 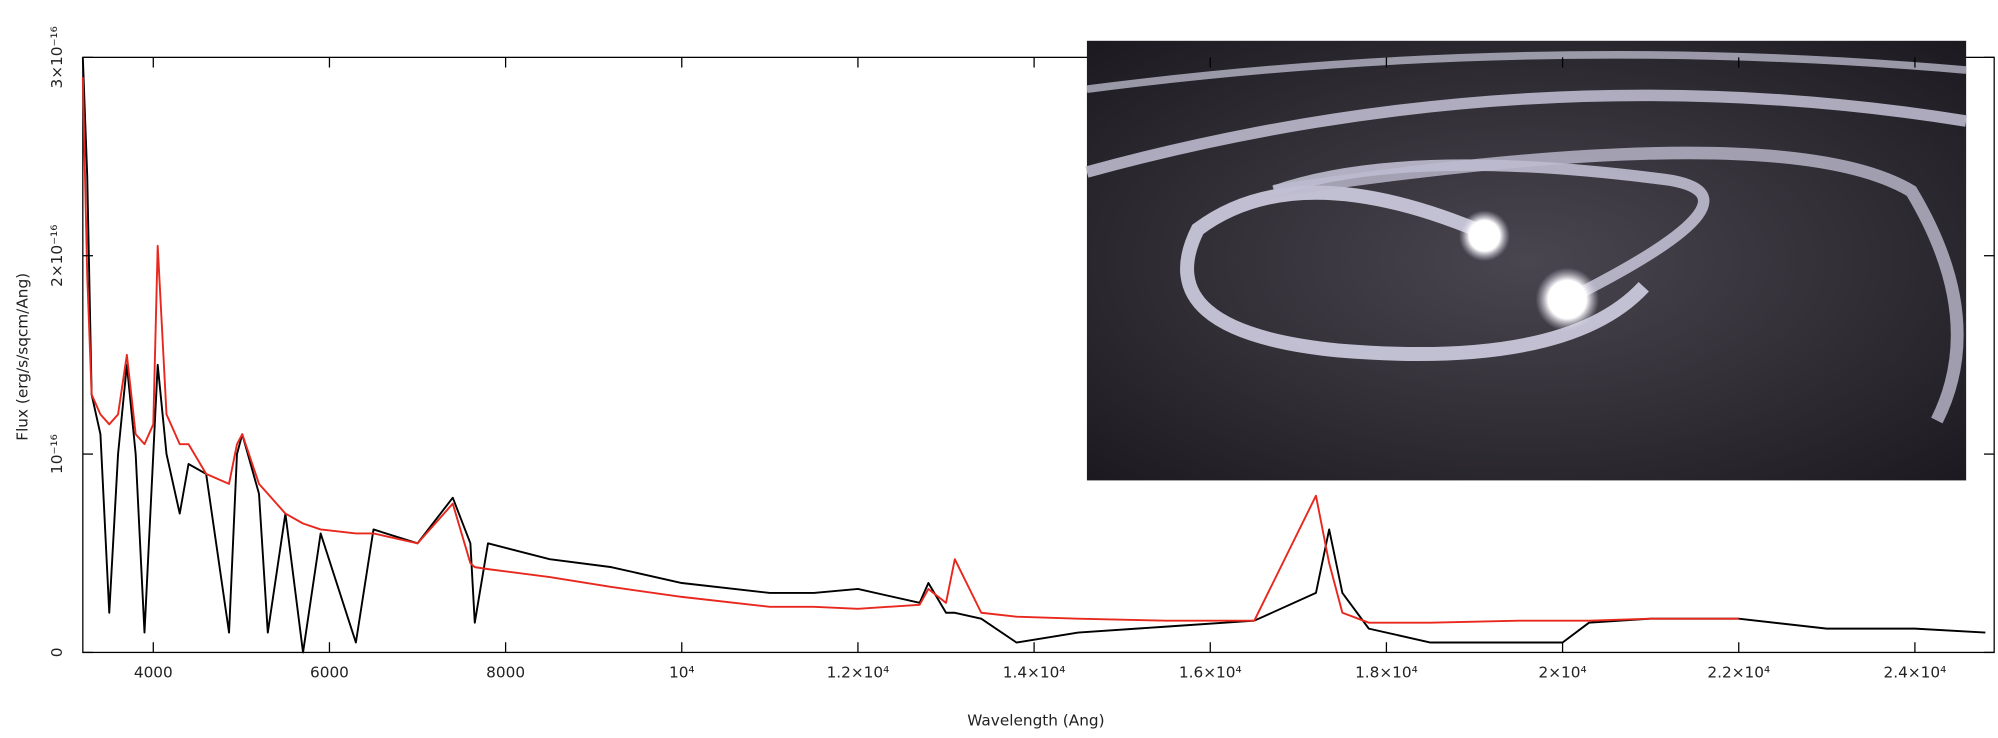 I want to click on x-tick-label: 6000, so click(x=329, y=672).